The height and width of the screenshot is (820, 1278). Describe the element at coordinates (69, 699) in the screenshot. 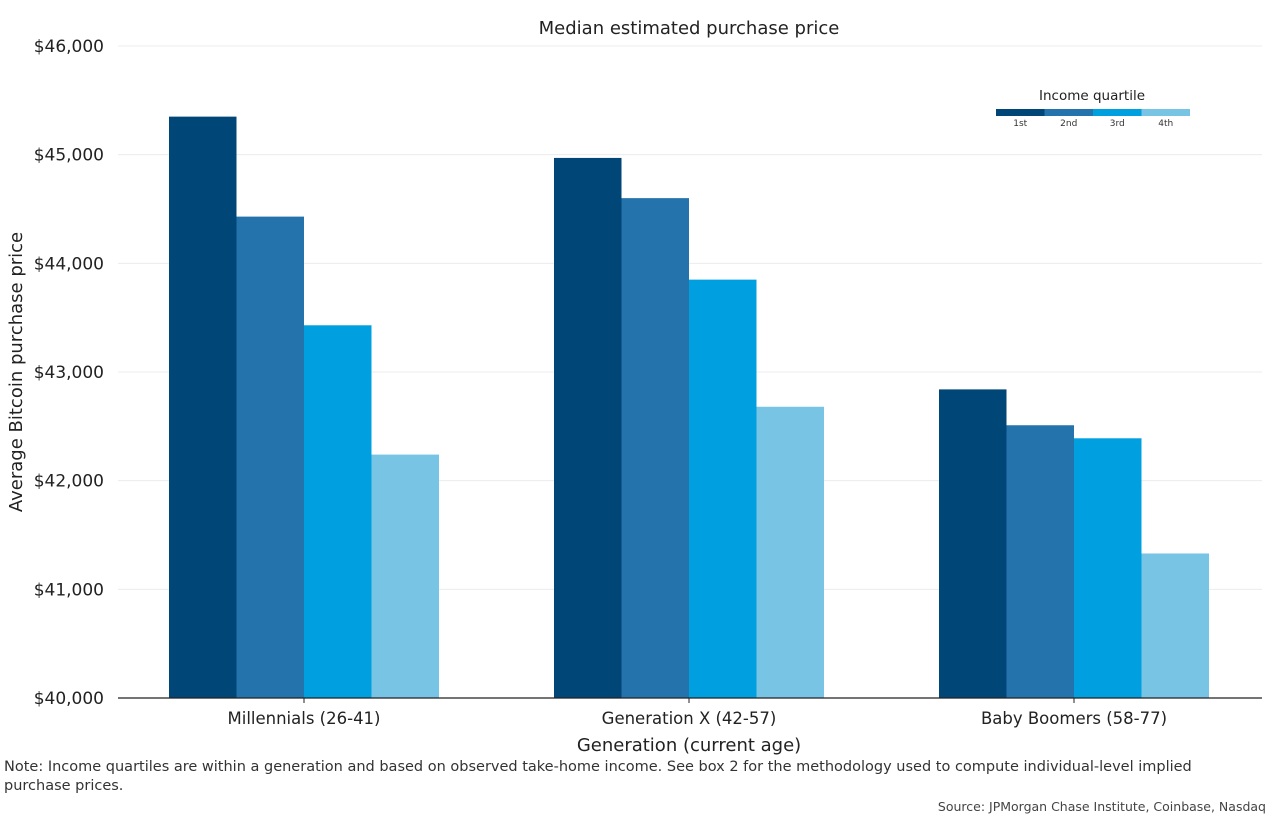

I see `y-tick-label: $40,000` at that location.